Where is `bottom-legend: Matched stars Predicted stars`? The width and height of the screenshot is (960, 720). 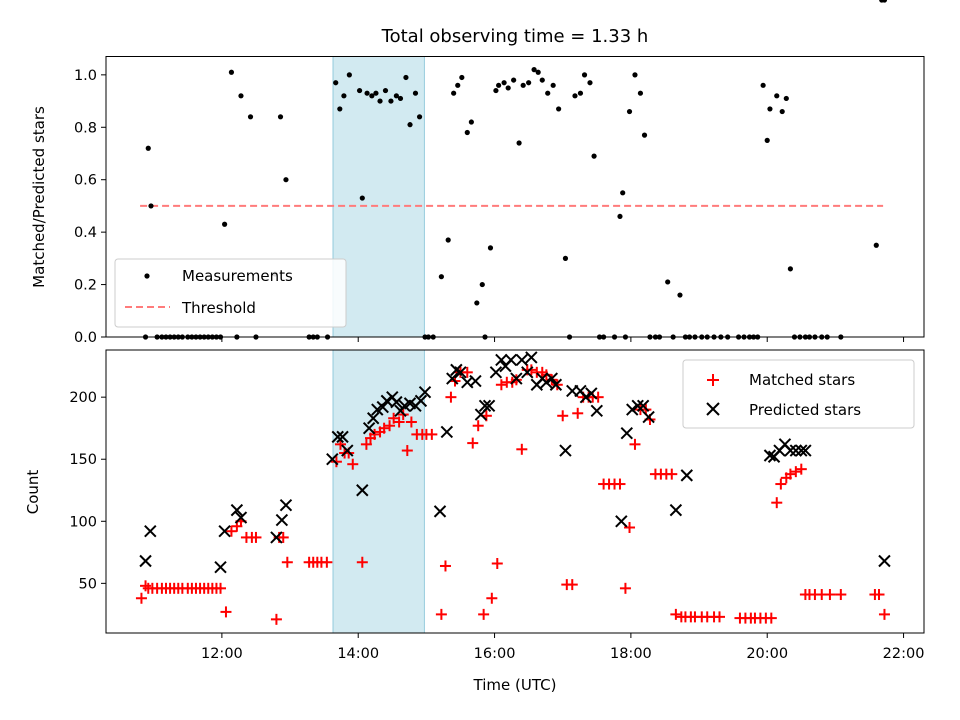 bottom-legend: Matched stars Predicted stars is located at coordinates (798, 394).